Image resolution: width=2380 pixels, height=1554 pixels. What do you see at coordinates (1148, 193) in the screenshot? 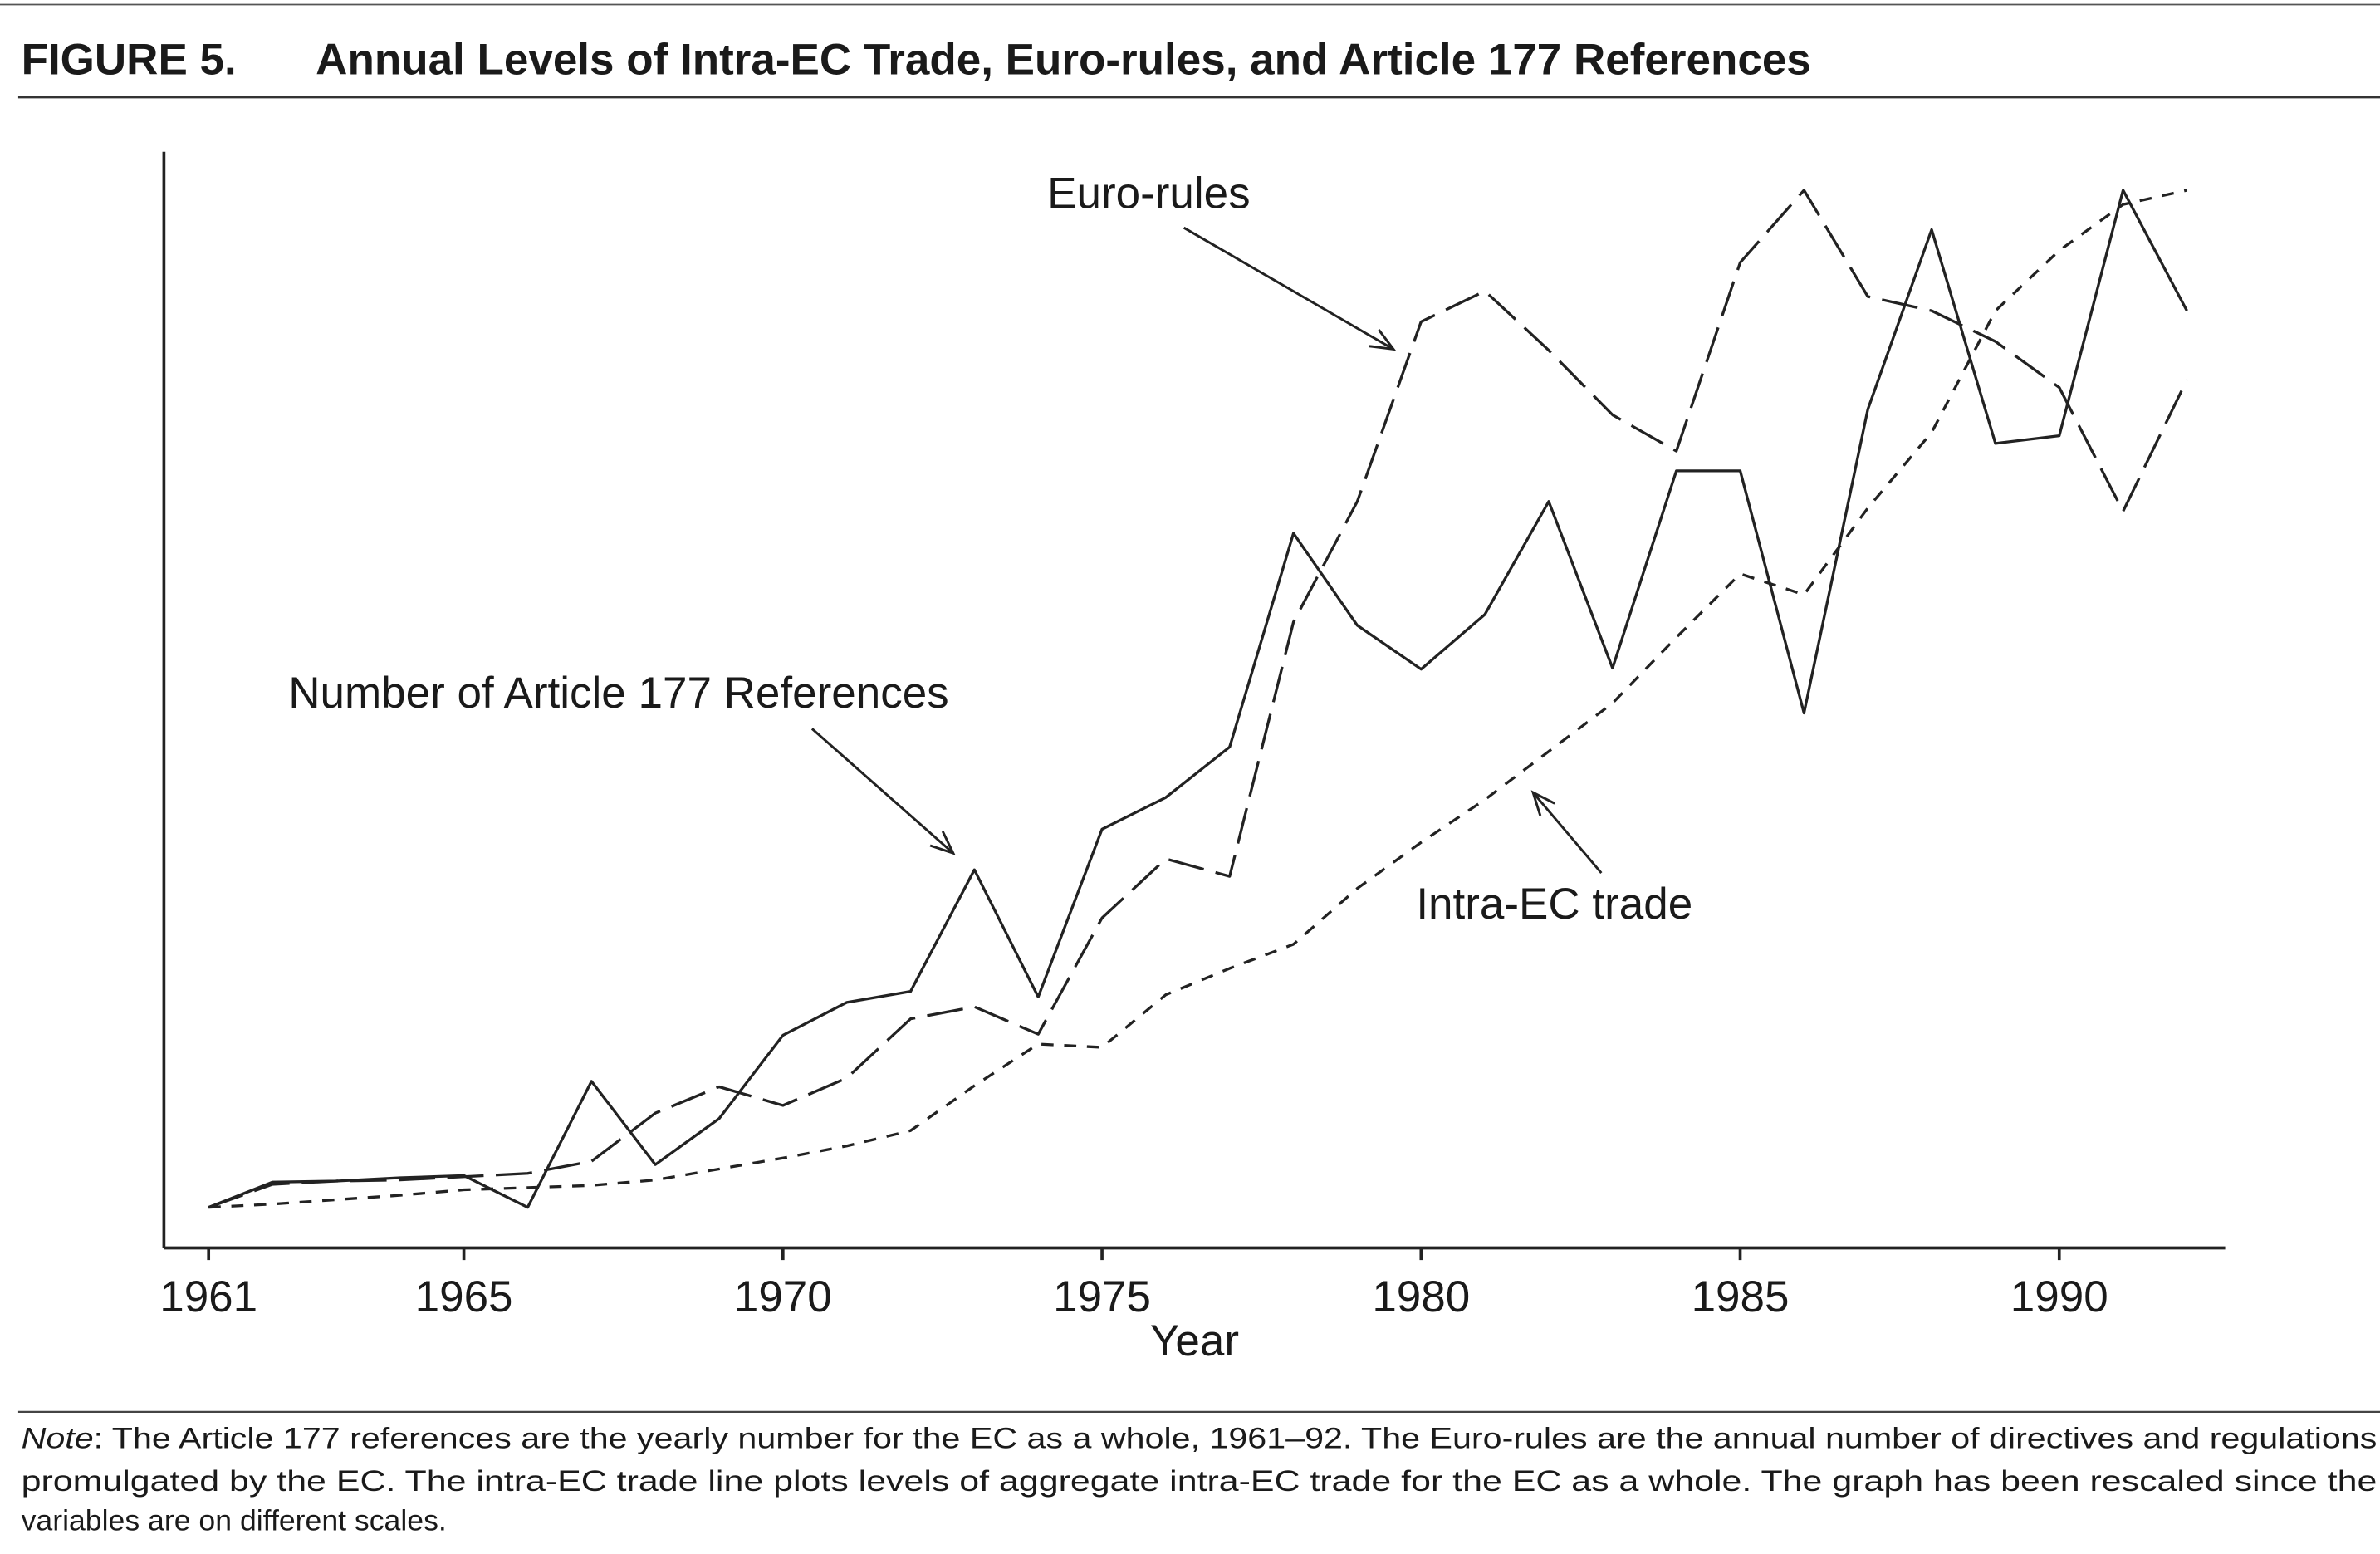
I see `series-label: Euro-rules` at bounding box center [1148, 193].